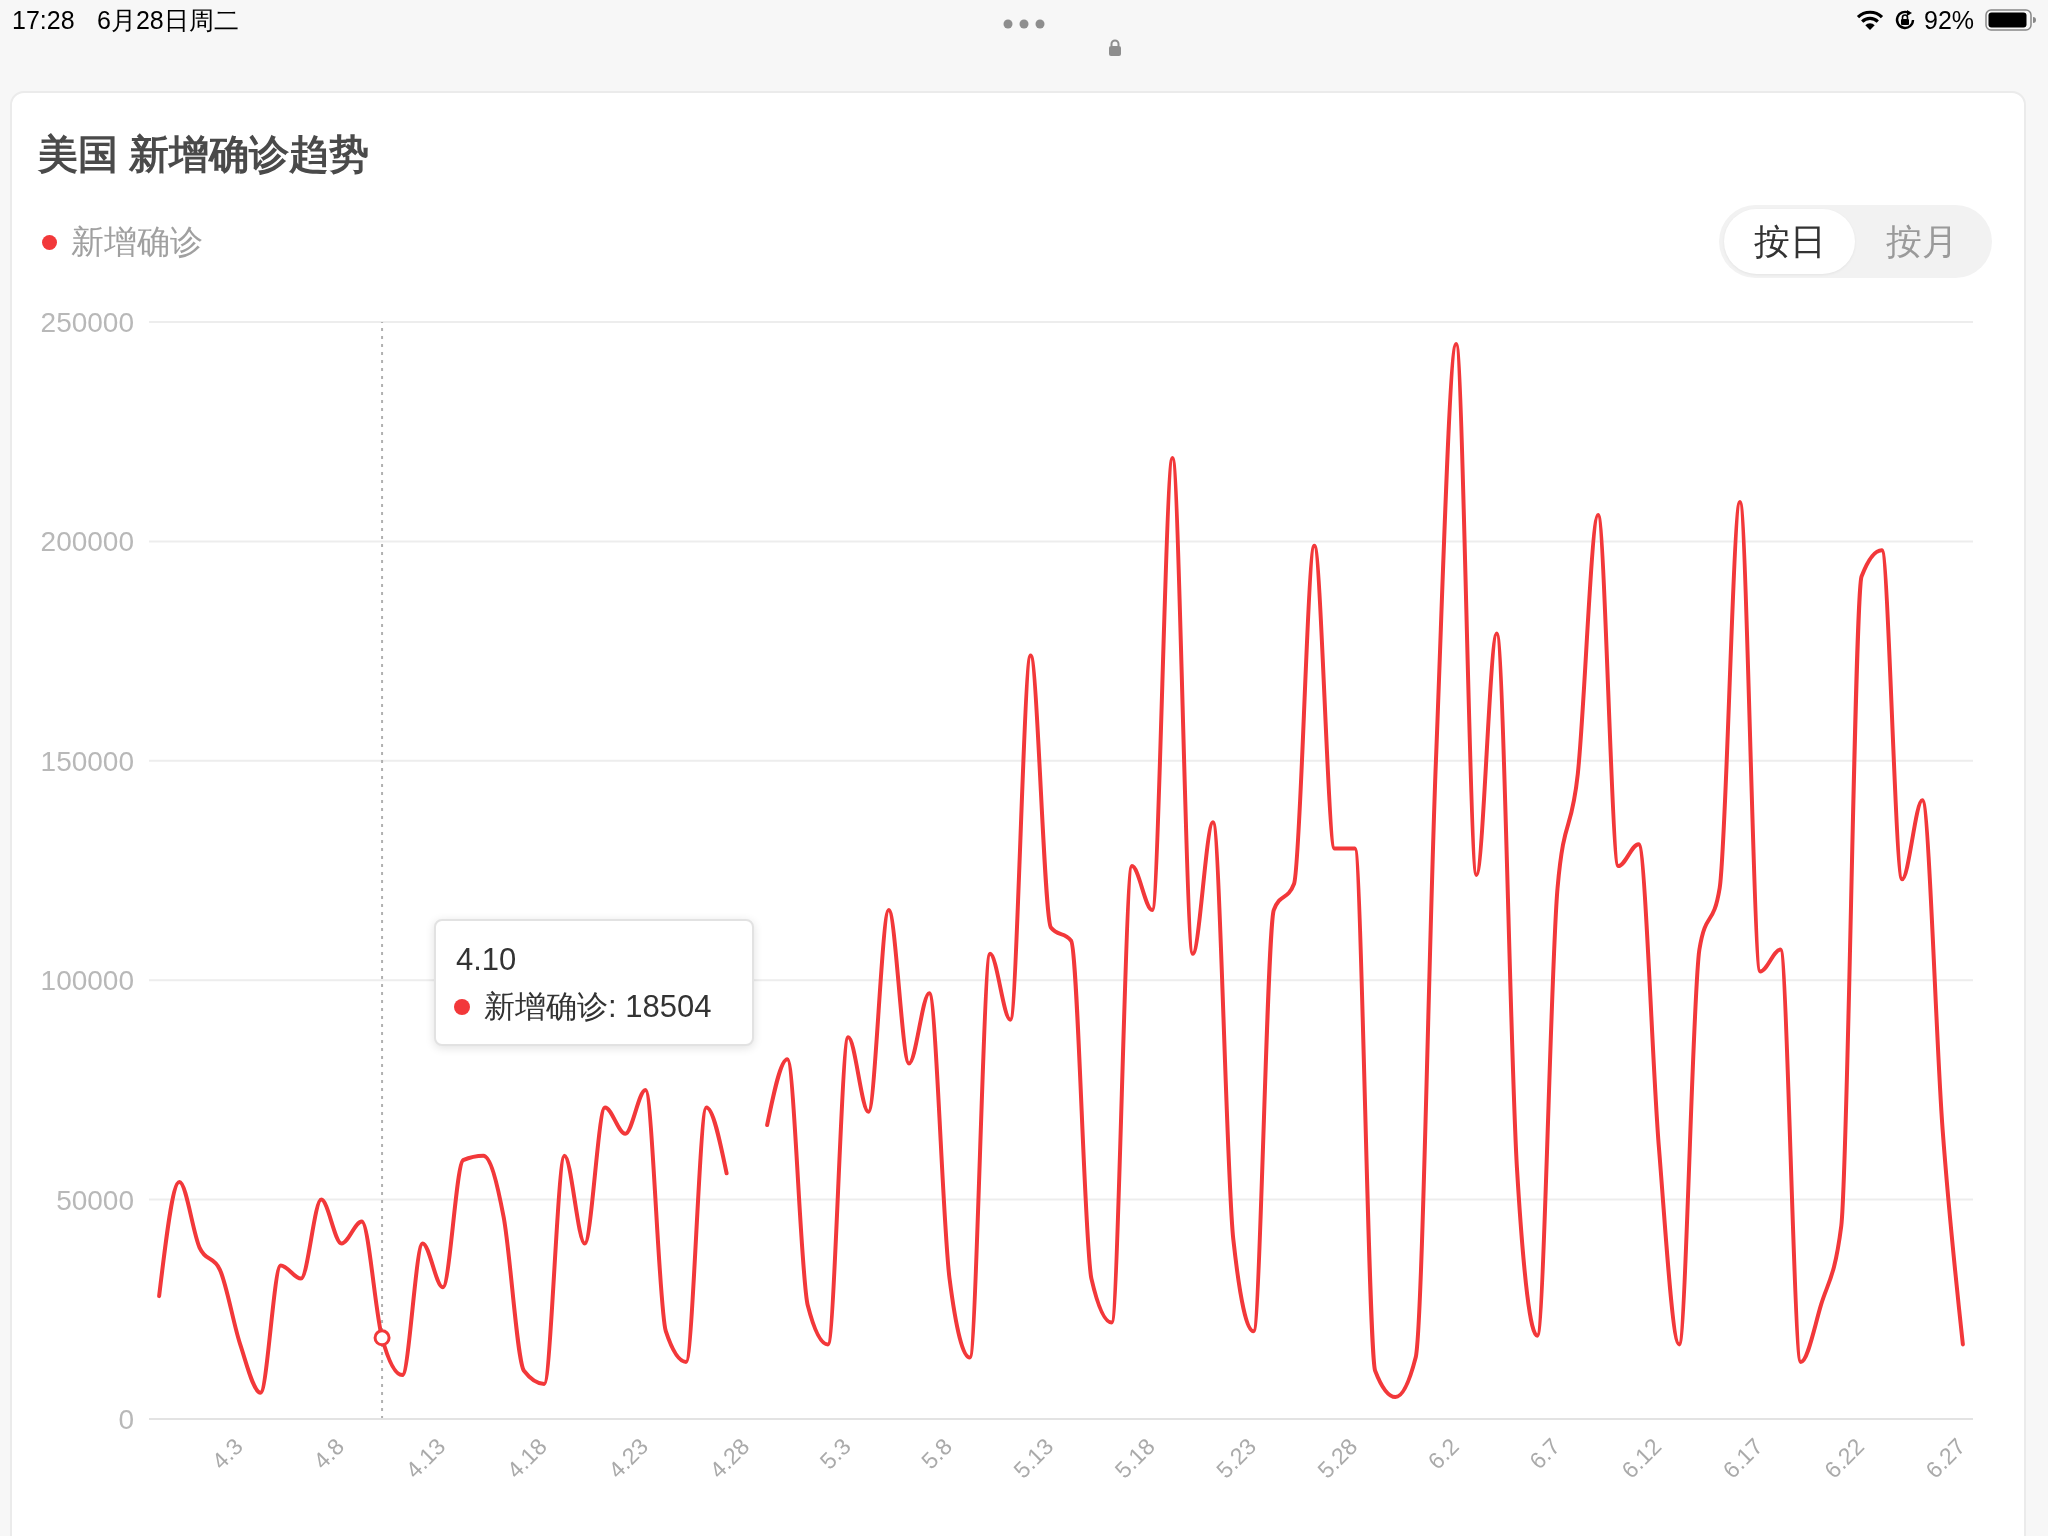  What do you see at coordinates (584, 984) in the screenshot?
I see `annotation: 4.10 新增确诊: 18504` at bounding box center [584, 984].